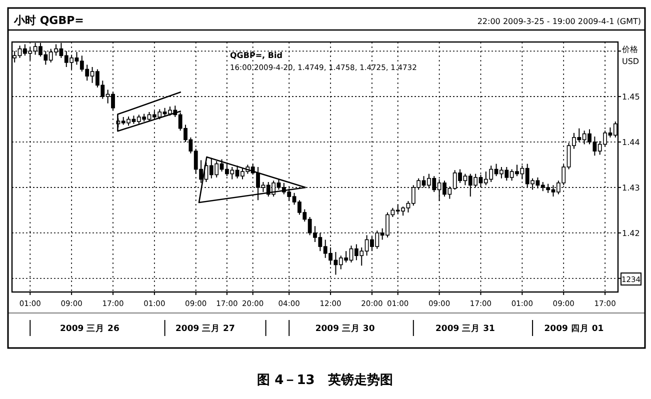 This screenshot has width=651, height=399. What do you see at coordinates (630, 55) in the screenshot?
I see `y-axis-title: 价格 USD` at bounding box center [630, 55].